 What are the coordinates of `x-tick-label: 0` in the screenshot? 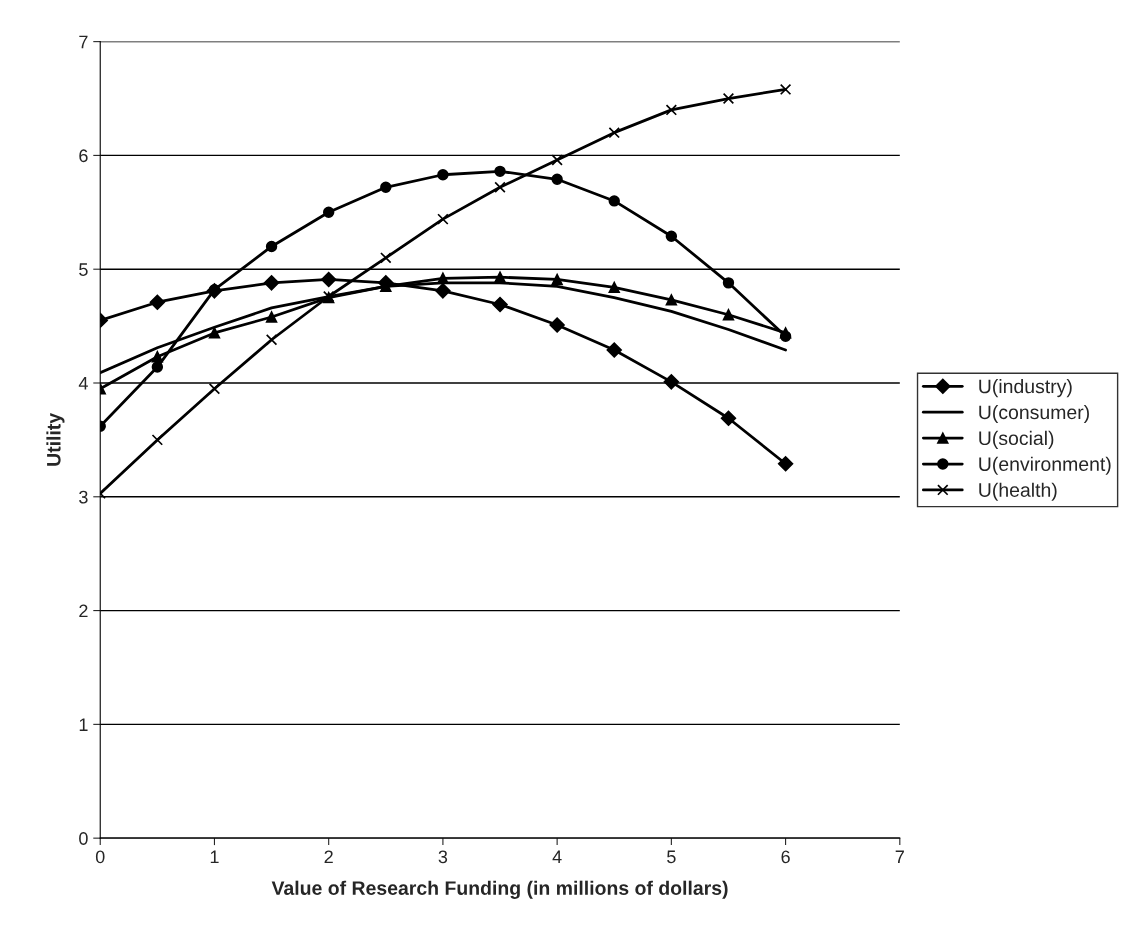 It's located at (100, 857).